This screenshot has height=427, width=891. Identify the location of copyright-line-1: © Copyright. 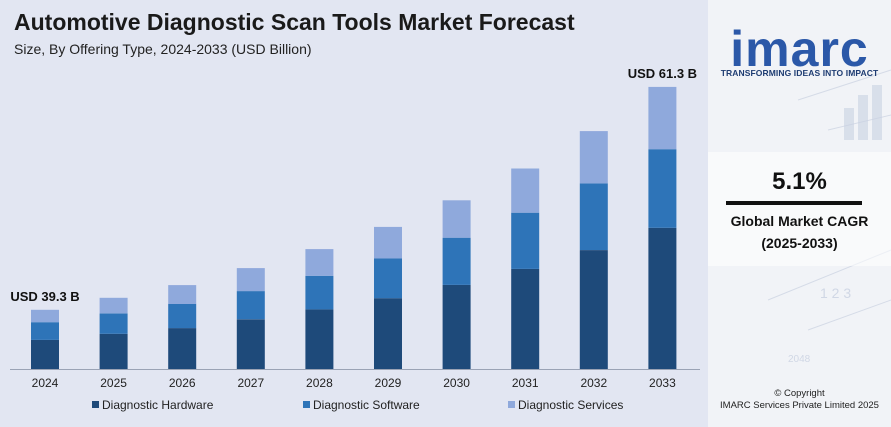
(799, 393).